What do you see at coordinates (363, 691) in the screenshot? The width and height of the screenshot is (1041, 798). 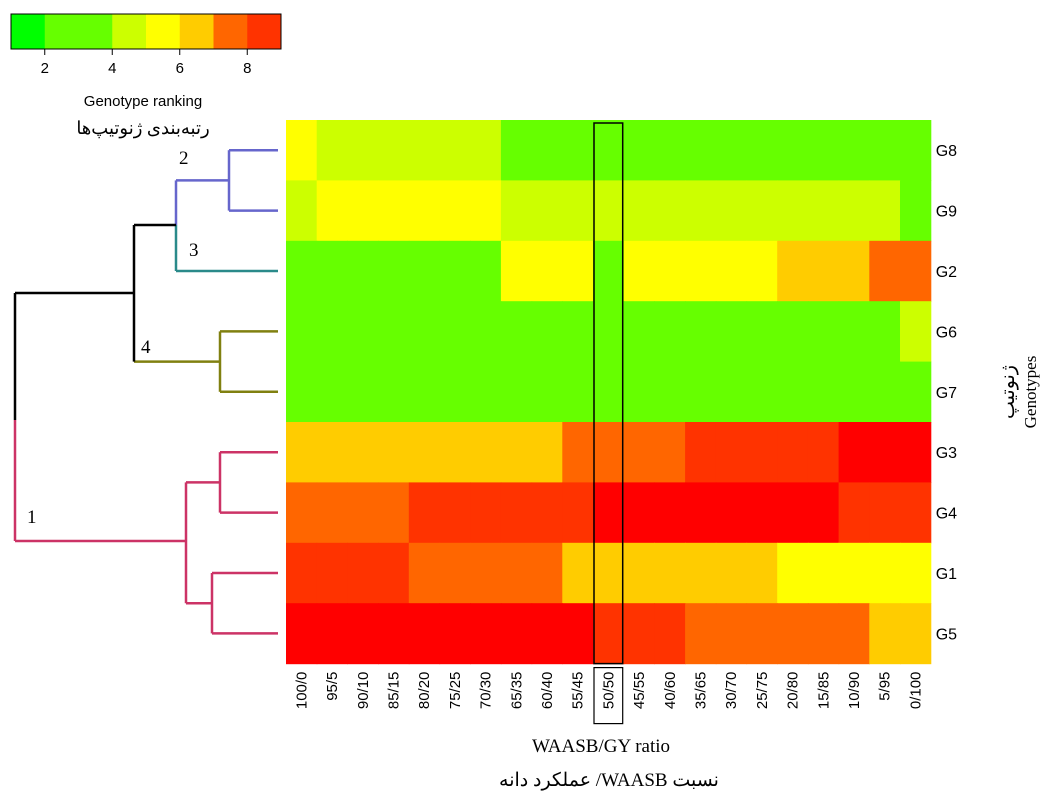 I see `column-label: 90/10` at bounding box center [363, 691].